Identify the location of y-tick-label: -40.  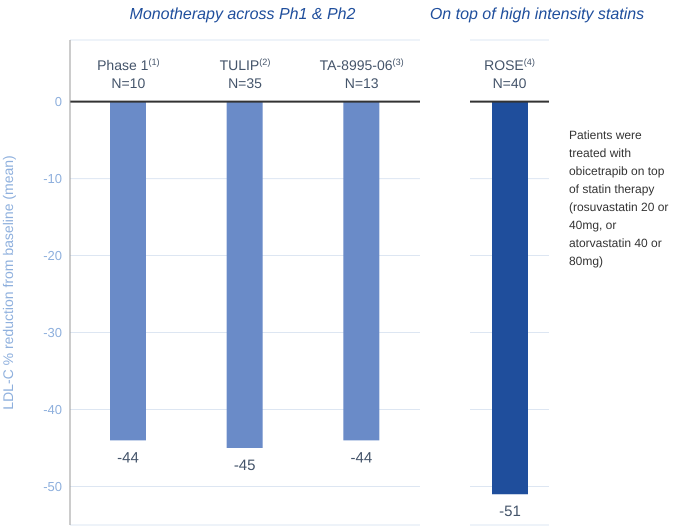
(52, 410).